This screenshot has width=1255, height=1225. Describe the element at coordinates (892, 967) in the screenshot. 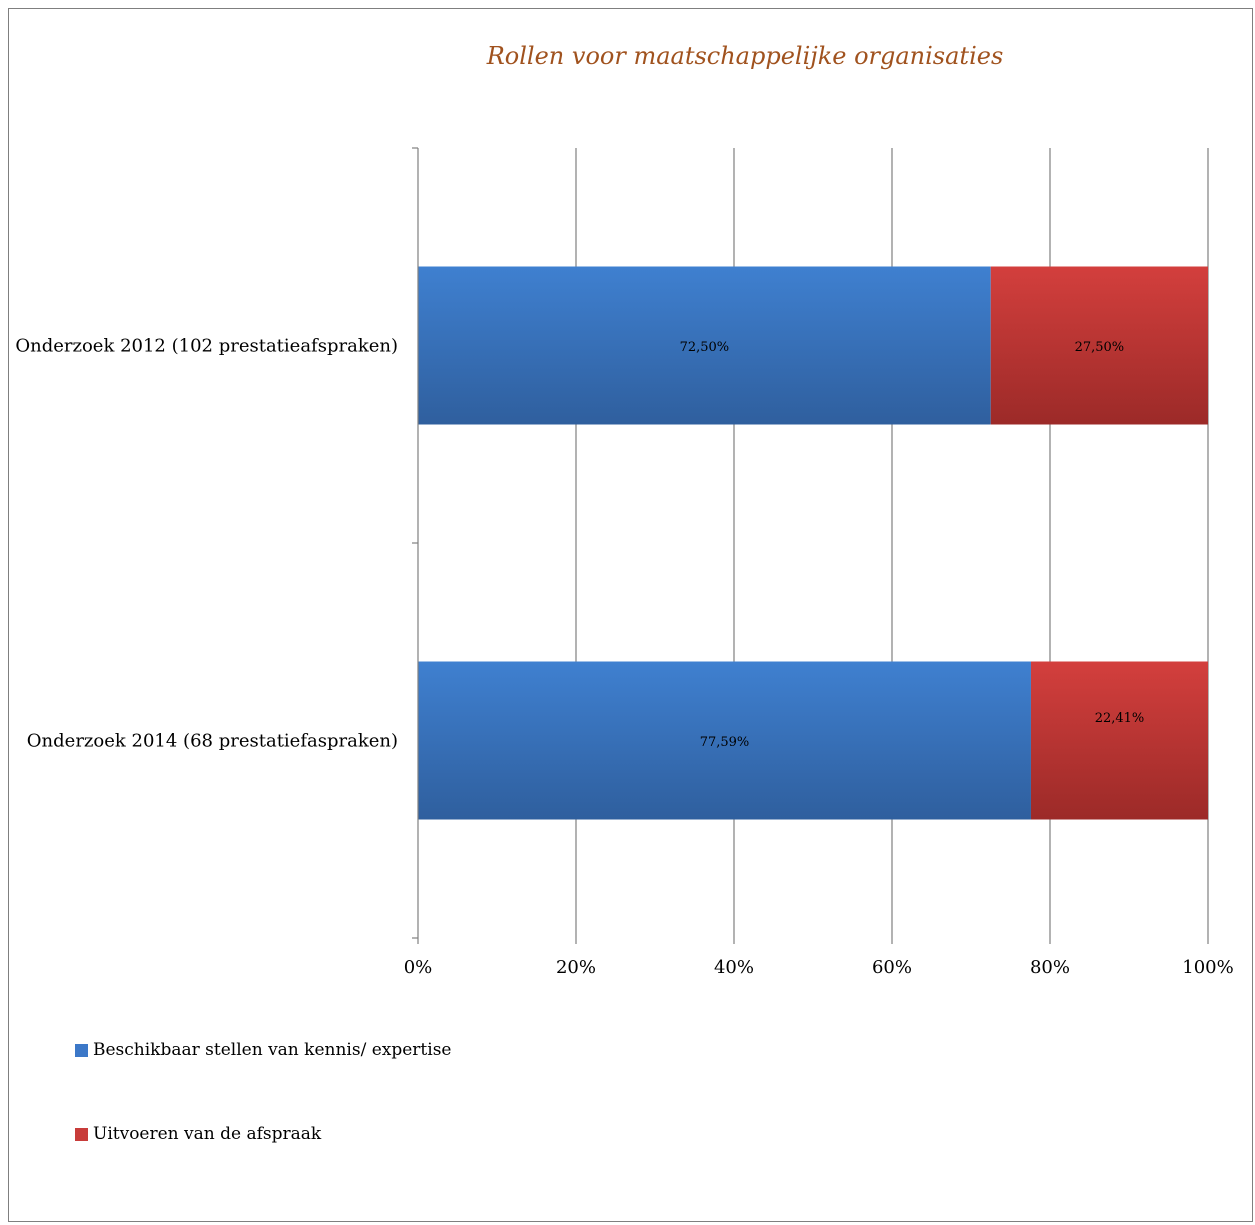

I see `x-tick-label: 60%` at that location.